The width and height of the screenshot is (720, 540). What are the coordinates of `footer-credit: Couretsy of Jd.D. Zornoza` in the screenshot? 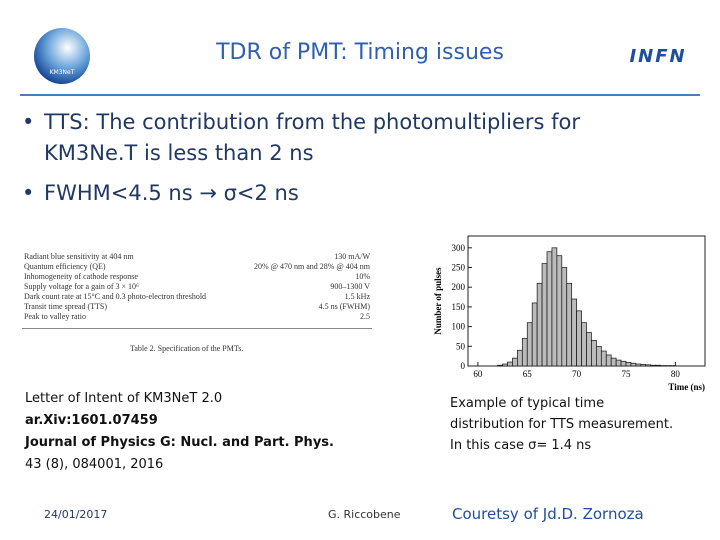 It's located at (548, 514).